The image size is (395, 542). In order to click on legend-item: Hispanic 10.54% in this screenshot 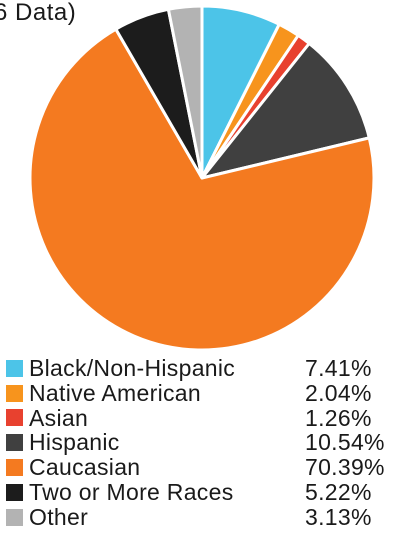, I will do `click(199, 442)`.